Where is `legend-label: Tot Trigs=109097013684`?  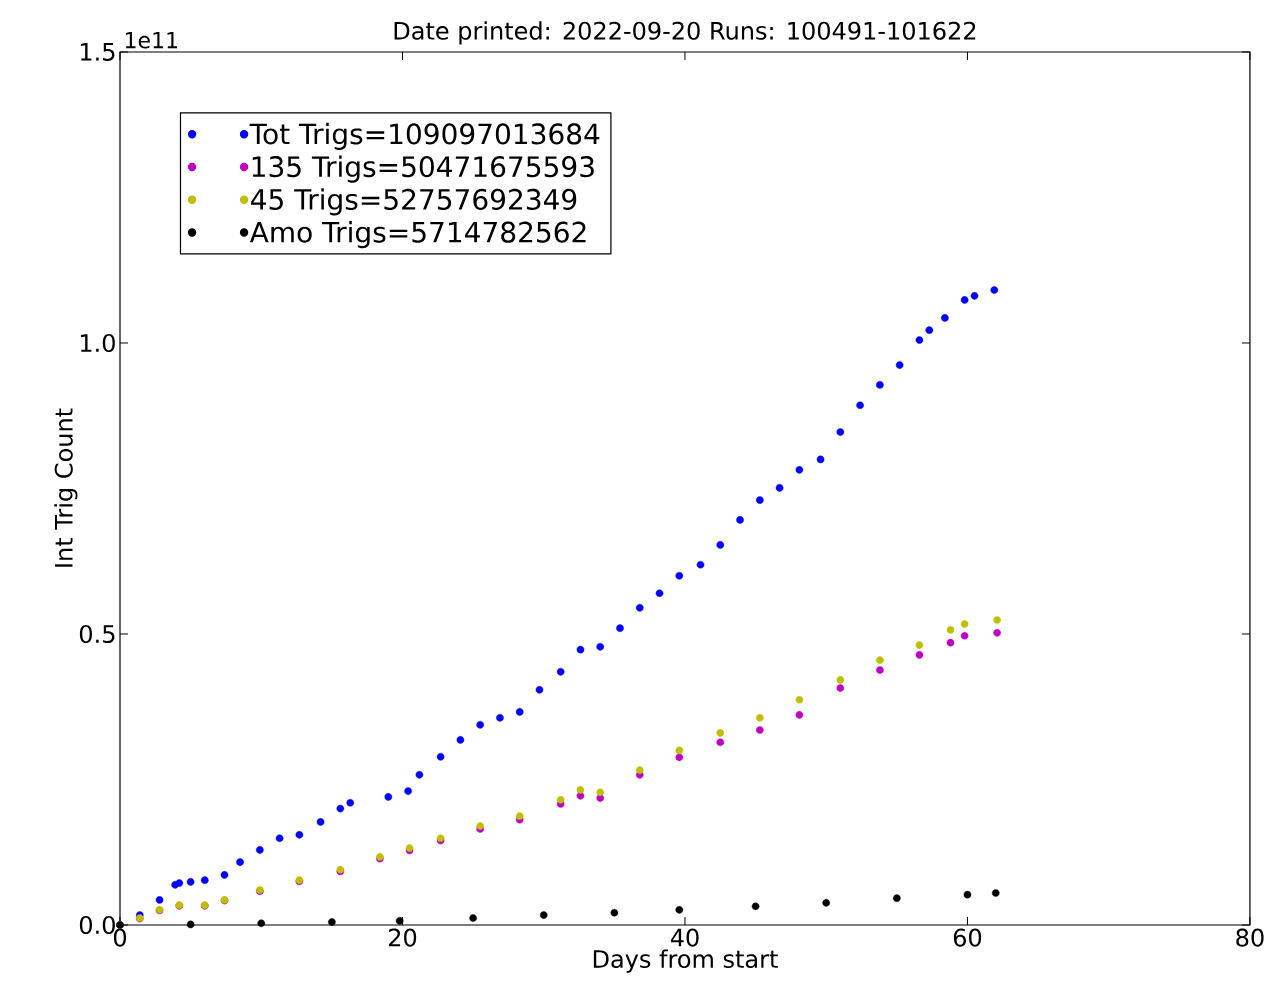
legend-label: Tot Trigs=109097013684 is located at coordinates (424, 136).